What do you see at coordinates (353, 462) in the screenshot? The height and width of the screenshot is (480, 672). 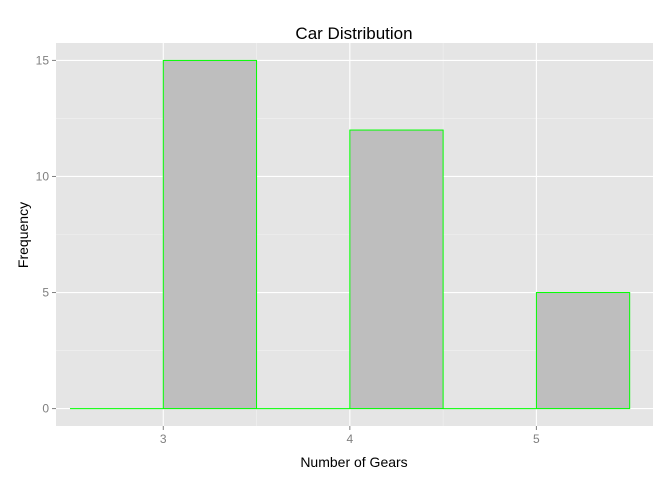 I see `x-axis-title: Number of Gears` at bounding box center [353, 462].